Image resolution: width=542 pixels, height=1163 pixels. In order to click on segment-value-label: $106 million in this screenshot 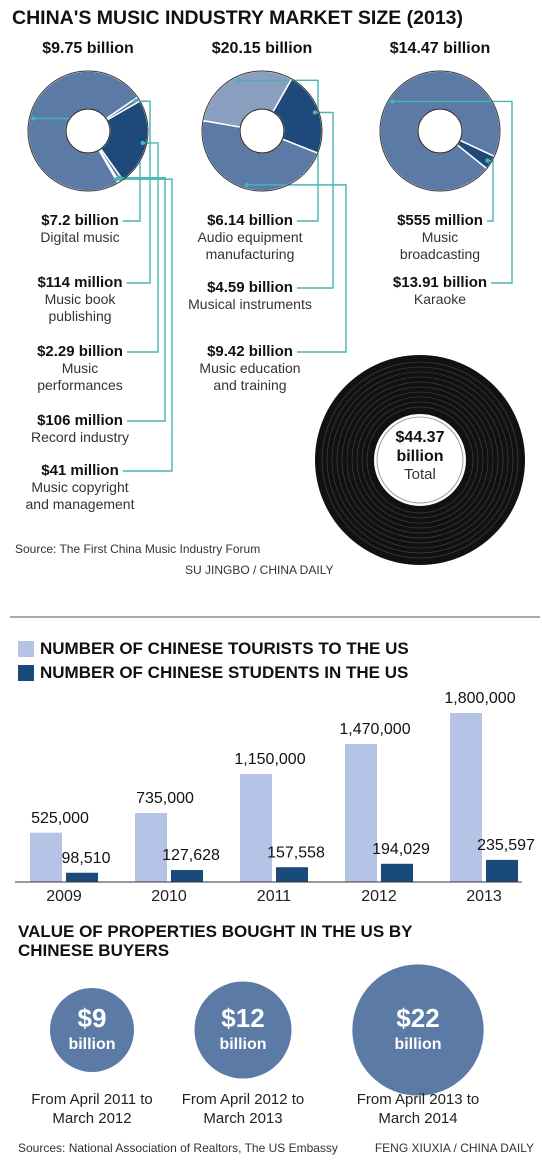, I will do `click(80, 420)`.